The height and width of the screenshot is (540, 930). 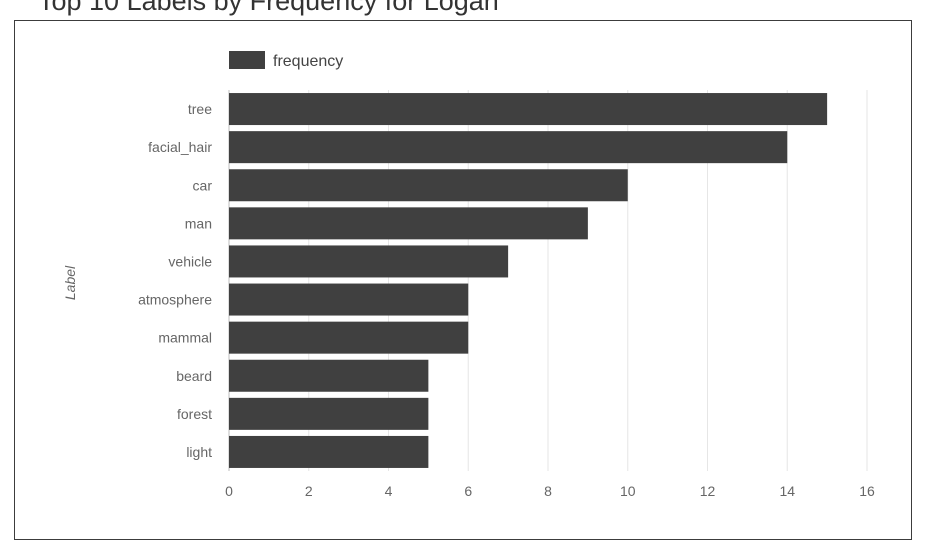 I want to click on bar-car, so click(x=428, y=185).